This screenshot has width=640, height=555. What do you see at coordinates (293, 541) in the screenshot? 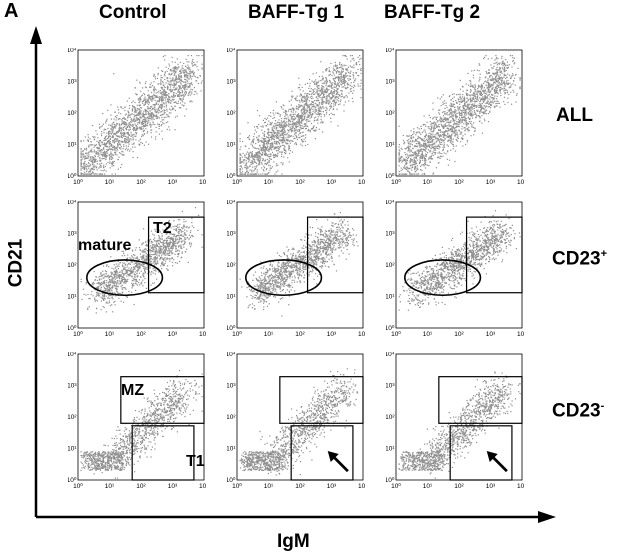
I see `x-axis-label: IgM` at bounding box center [293, 541].